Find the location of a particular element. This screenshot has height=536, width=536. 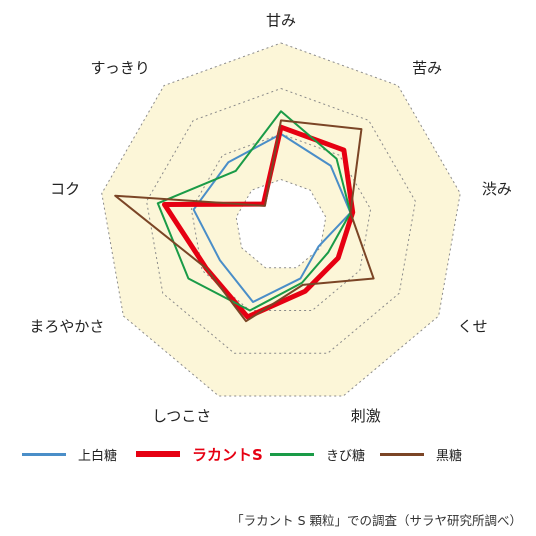

legend: 上白糖 ラカントS きび糖 黒糖 is located at coordinates (268, 454).